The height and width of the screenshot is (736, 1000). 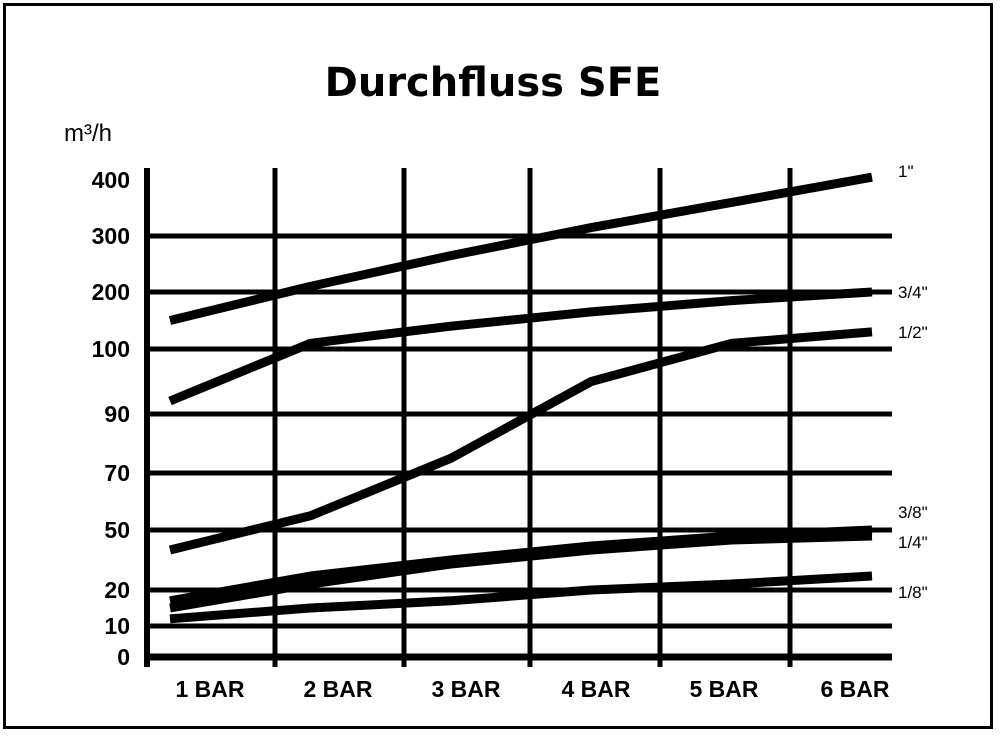 What do you see at coordinates (913, 592) in the screenshot?
I see `series-label: 1/8"` at bounding box center [913, 592].